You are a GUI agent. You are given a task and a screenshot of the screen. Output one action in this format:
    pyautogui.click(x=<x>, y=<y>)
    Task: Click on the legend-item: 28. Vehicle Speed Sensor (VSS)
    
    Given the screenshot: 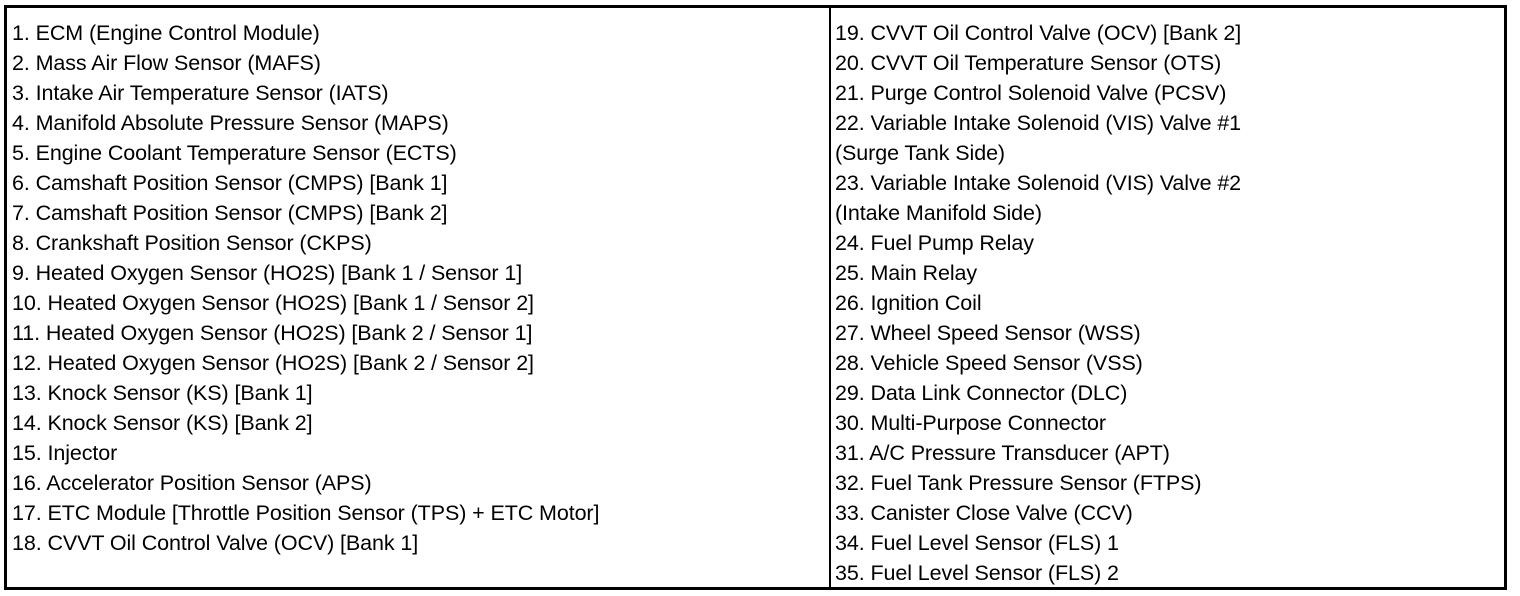 What is the action you would take?
    pyautogui.click(x=989, y=363)
    